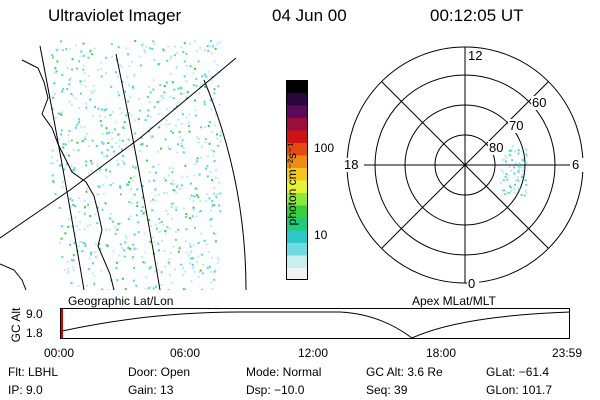  What do you see at coordinates (518, 372) in the screenshot?
I see `glat-info: GLat: −61.4` at bounding box center [518, 372].